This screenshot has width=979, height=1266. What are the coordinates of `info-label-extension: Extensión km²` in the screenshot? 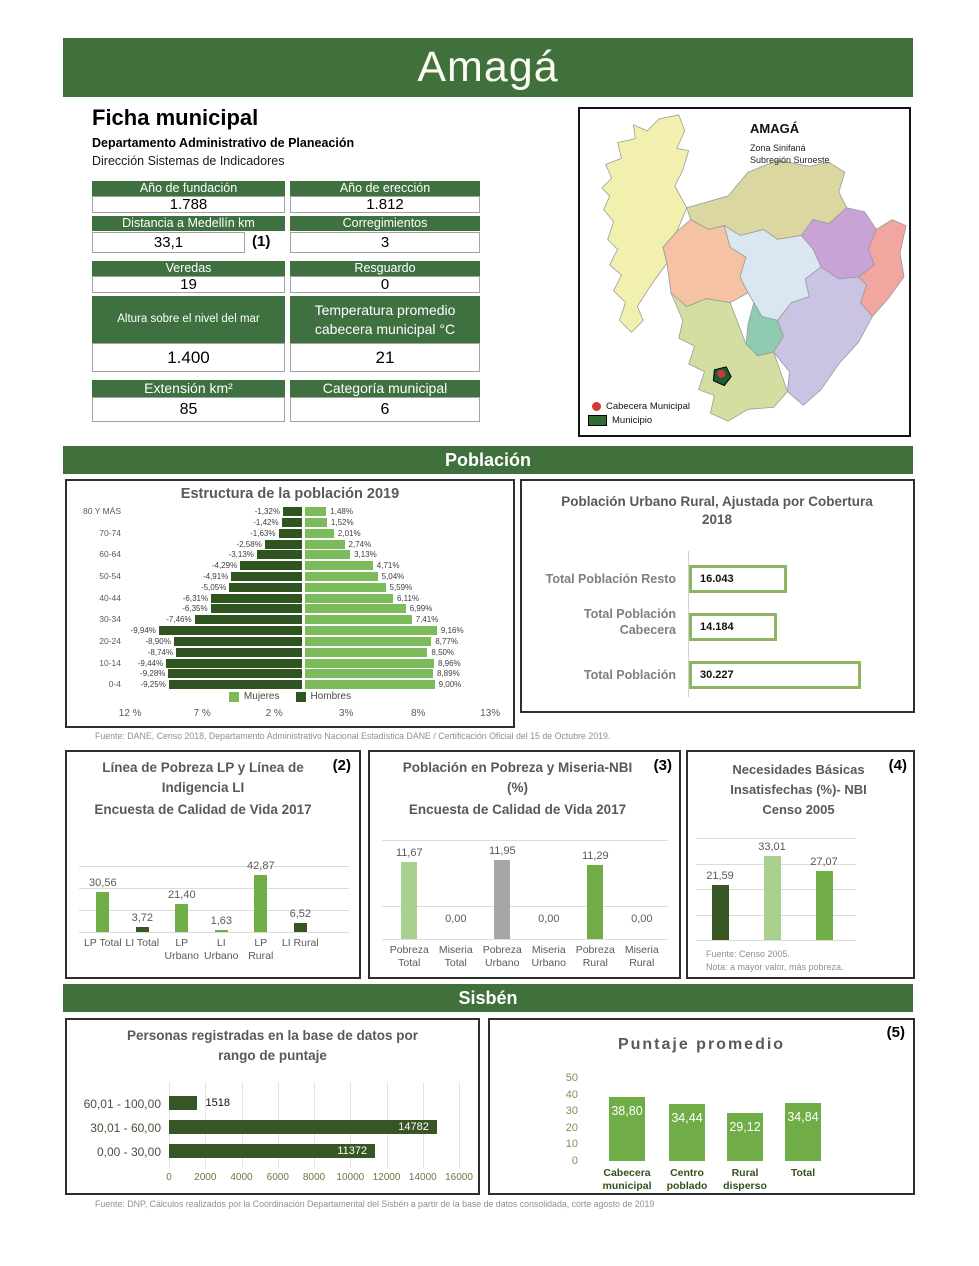 It's located at (188, 388).